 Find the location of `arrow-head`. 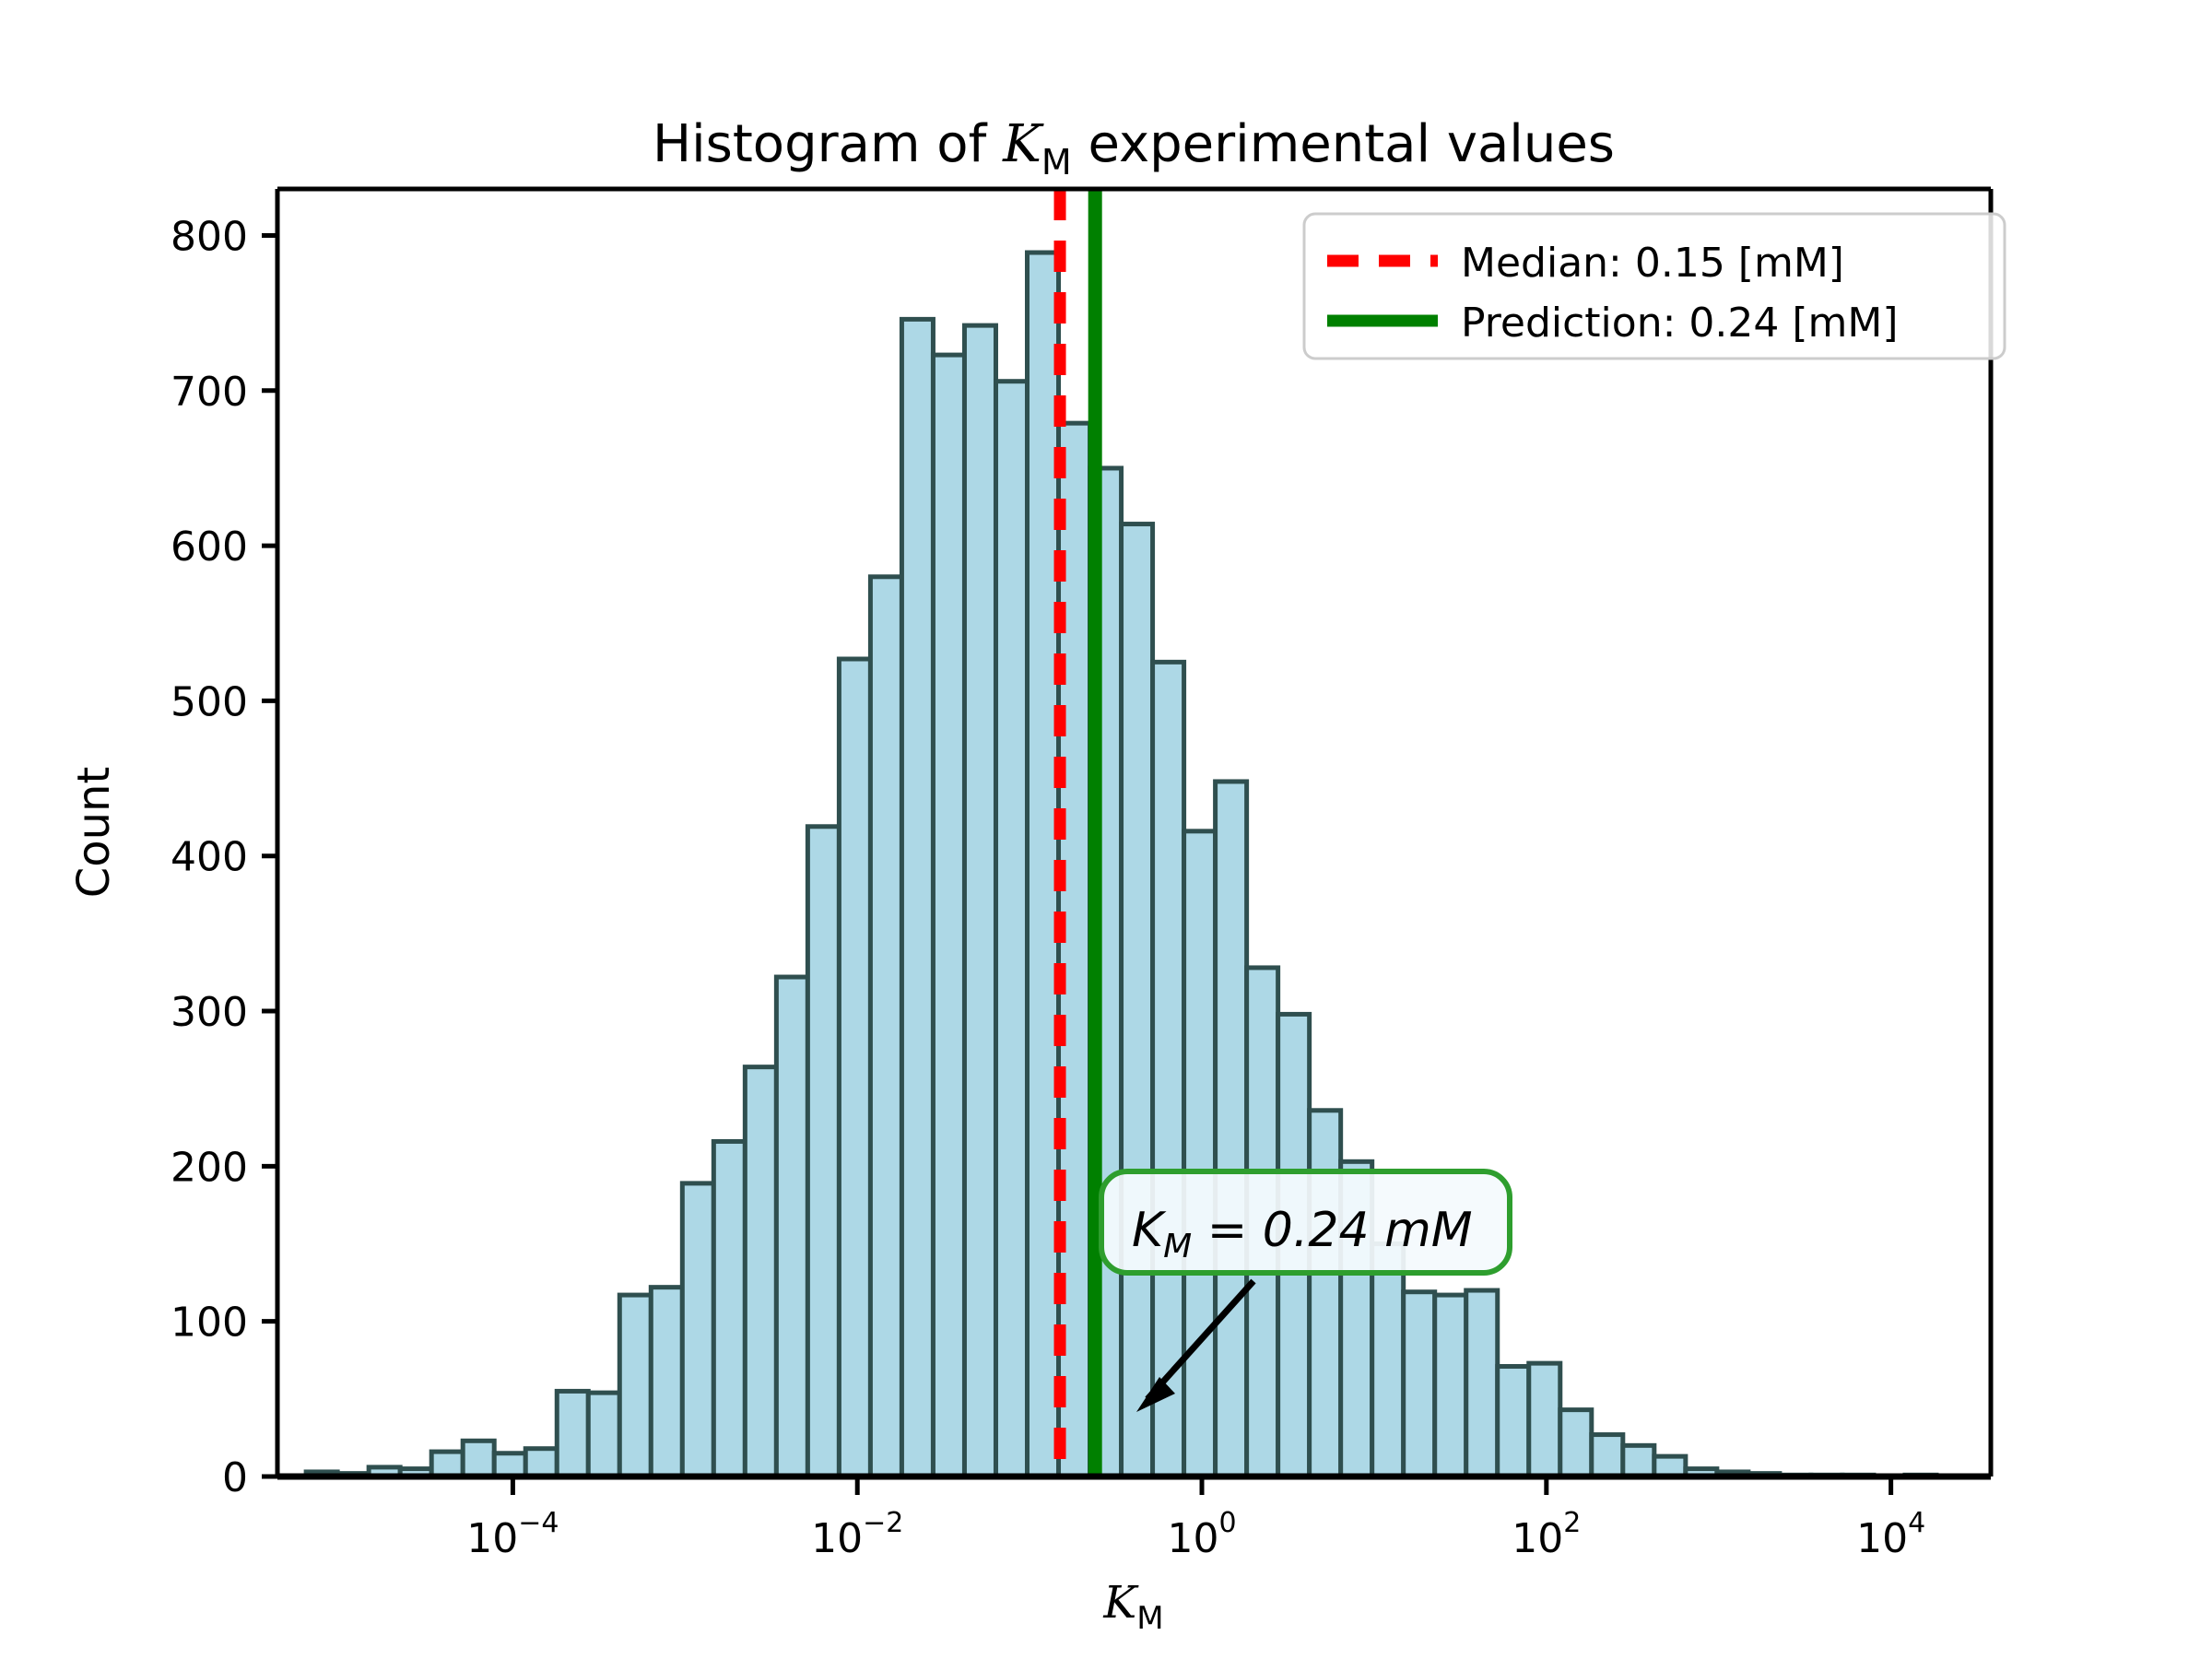

arrow-head is located at coordinates (1155, 1394).